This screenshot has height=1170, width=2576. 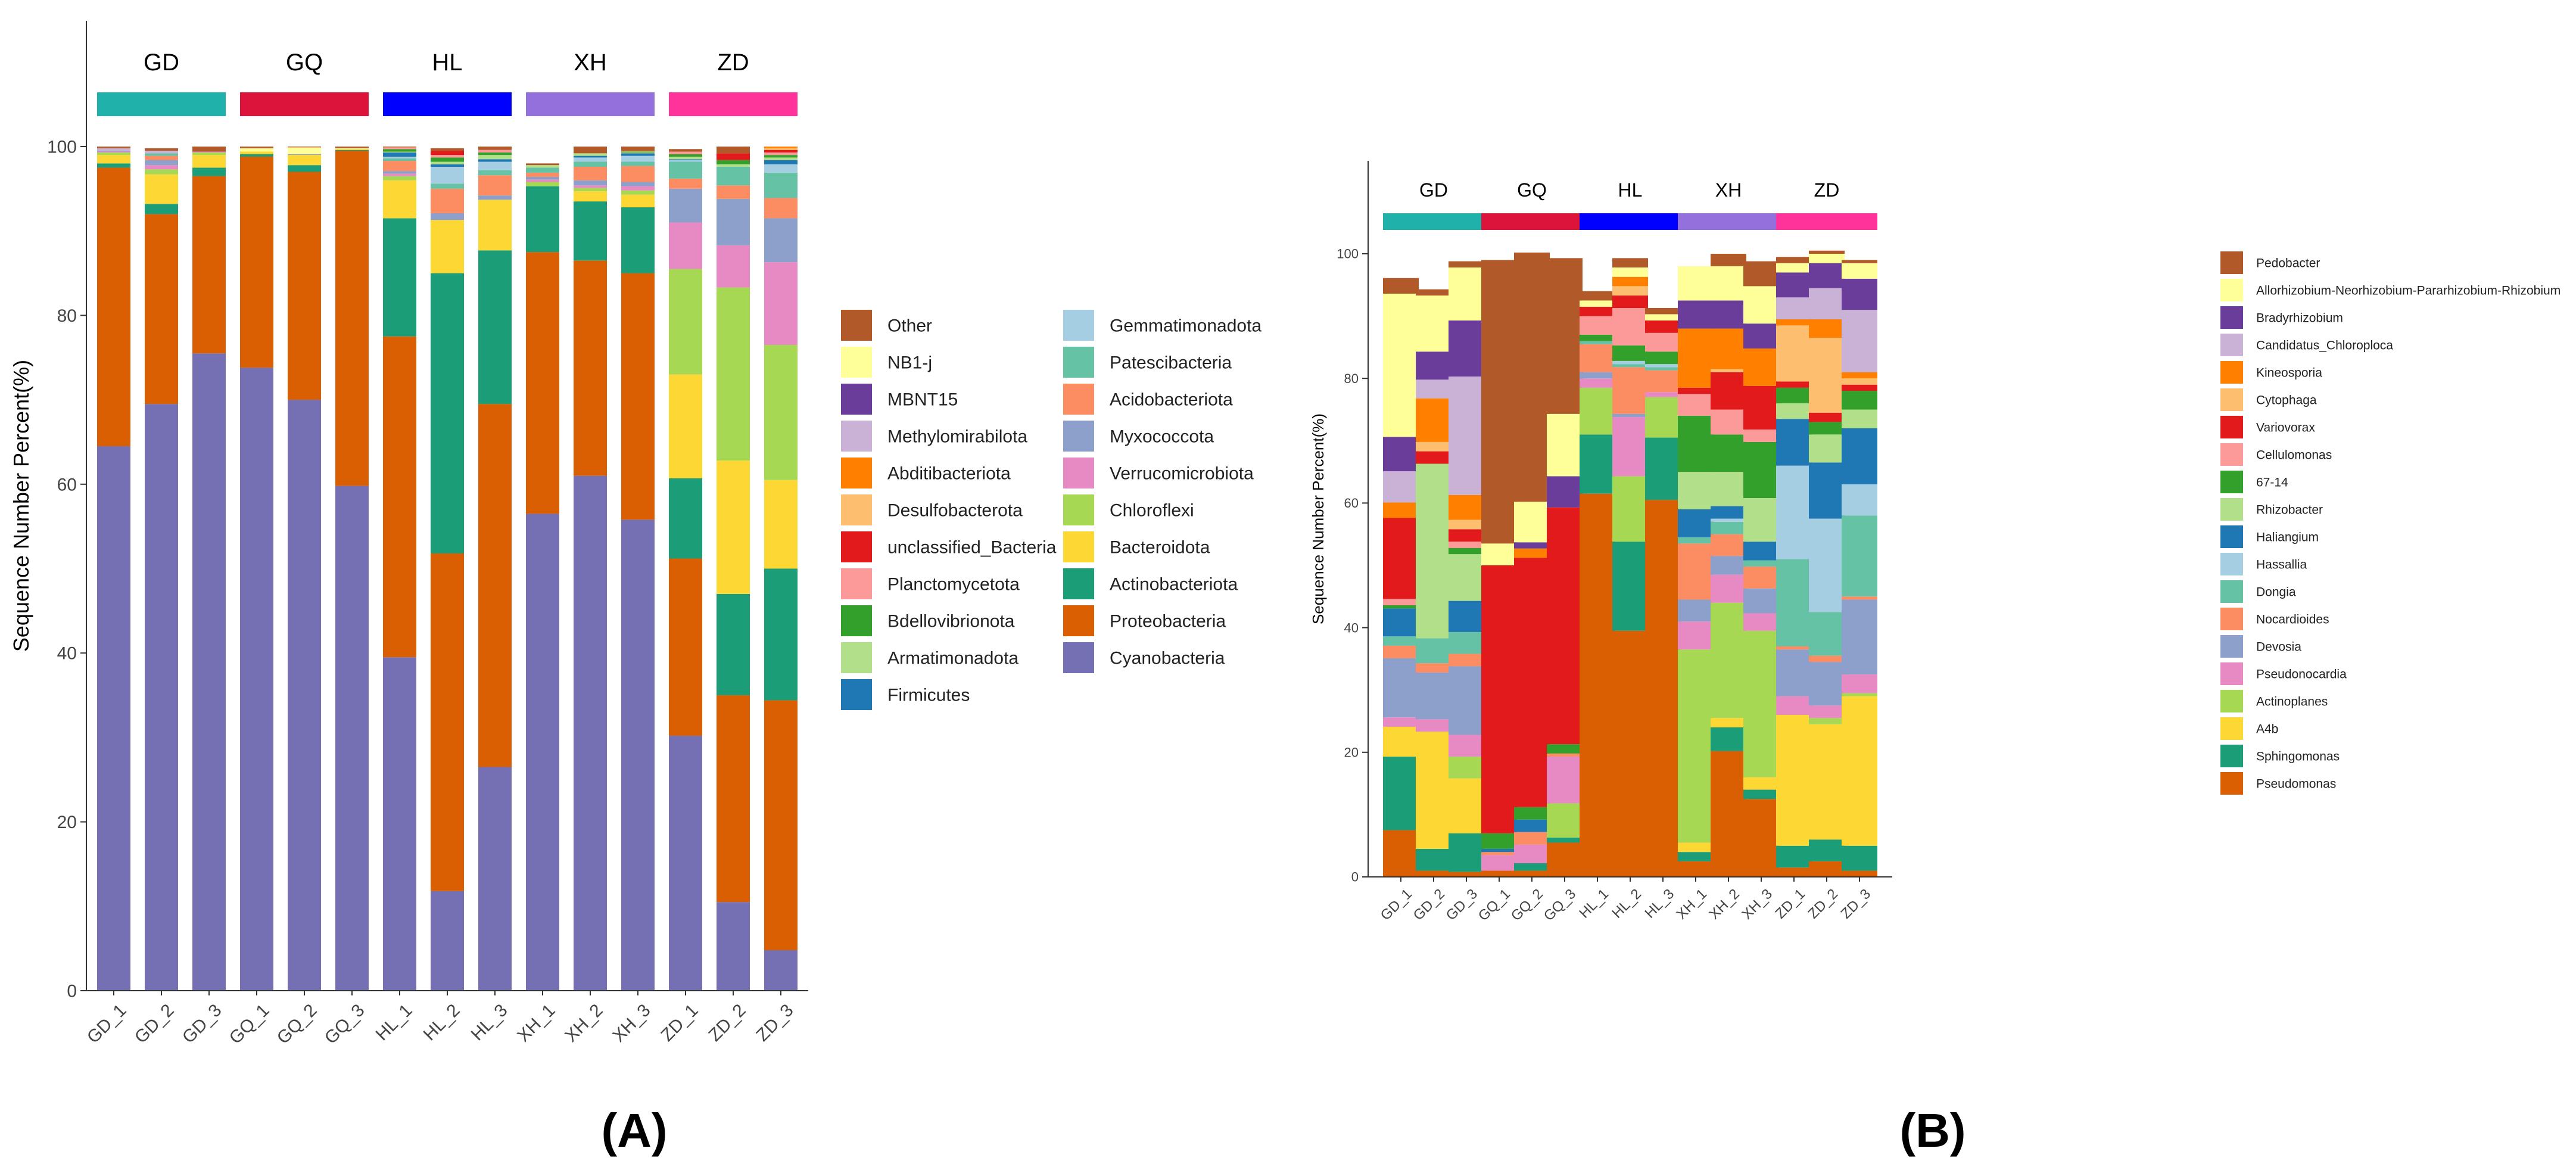 What do you see at coordinates (304, 154) in the screenshot?
I see `bar-segment-gq-2-myxococcota` at bounding box center [304, 154].